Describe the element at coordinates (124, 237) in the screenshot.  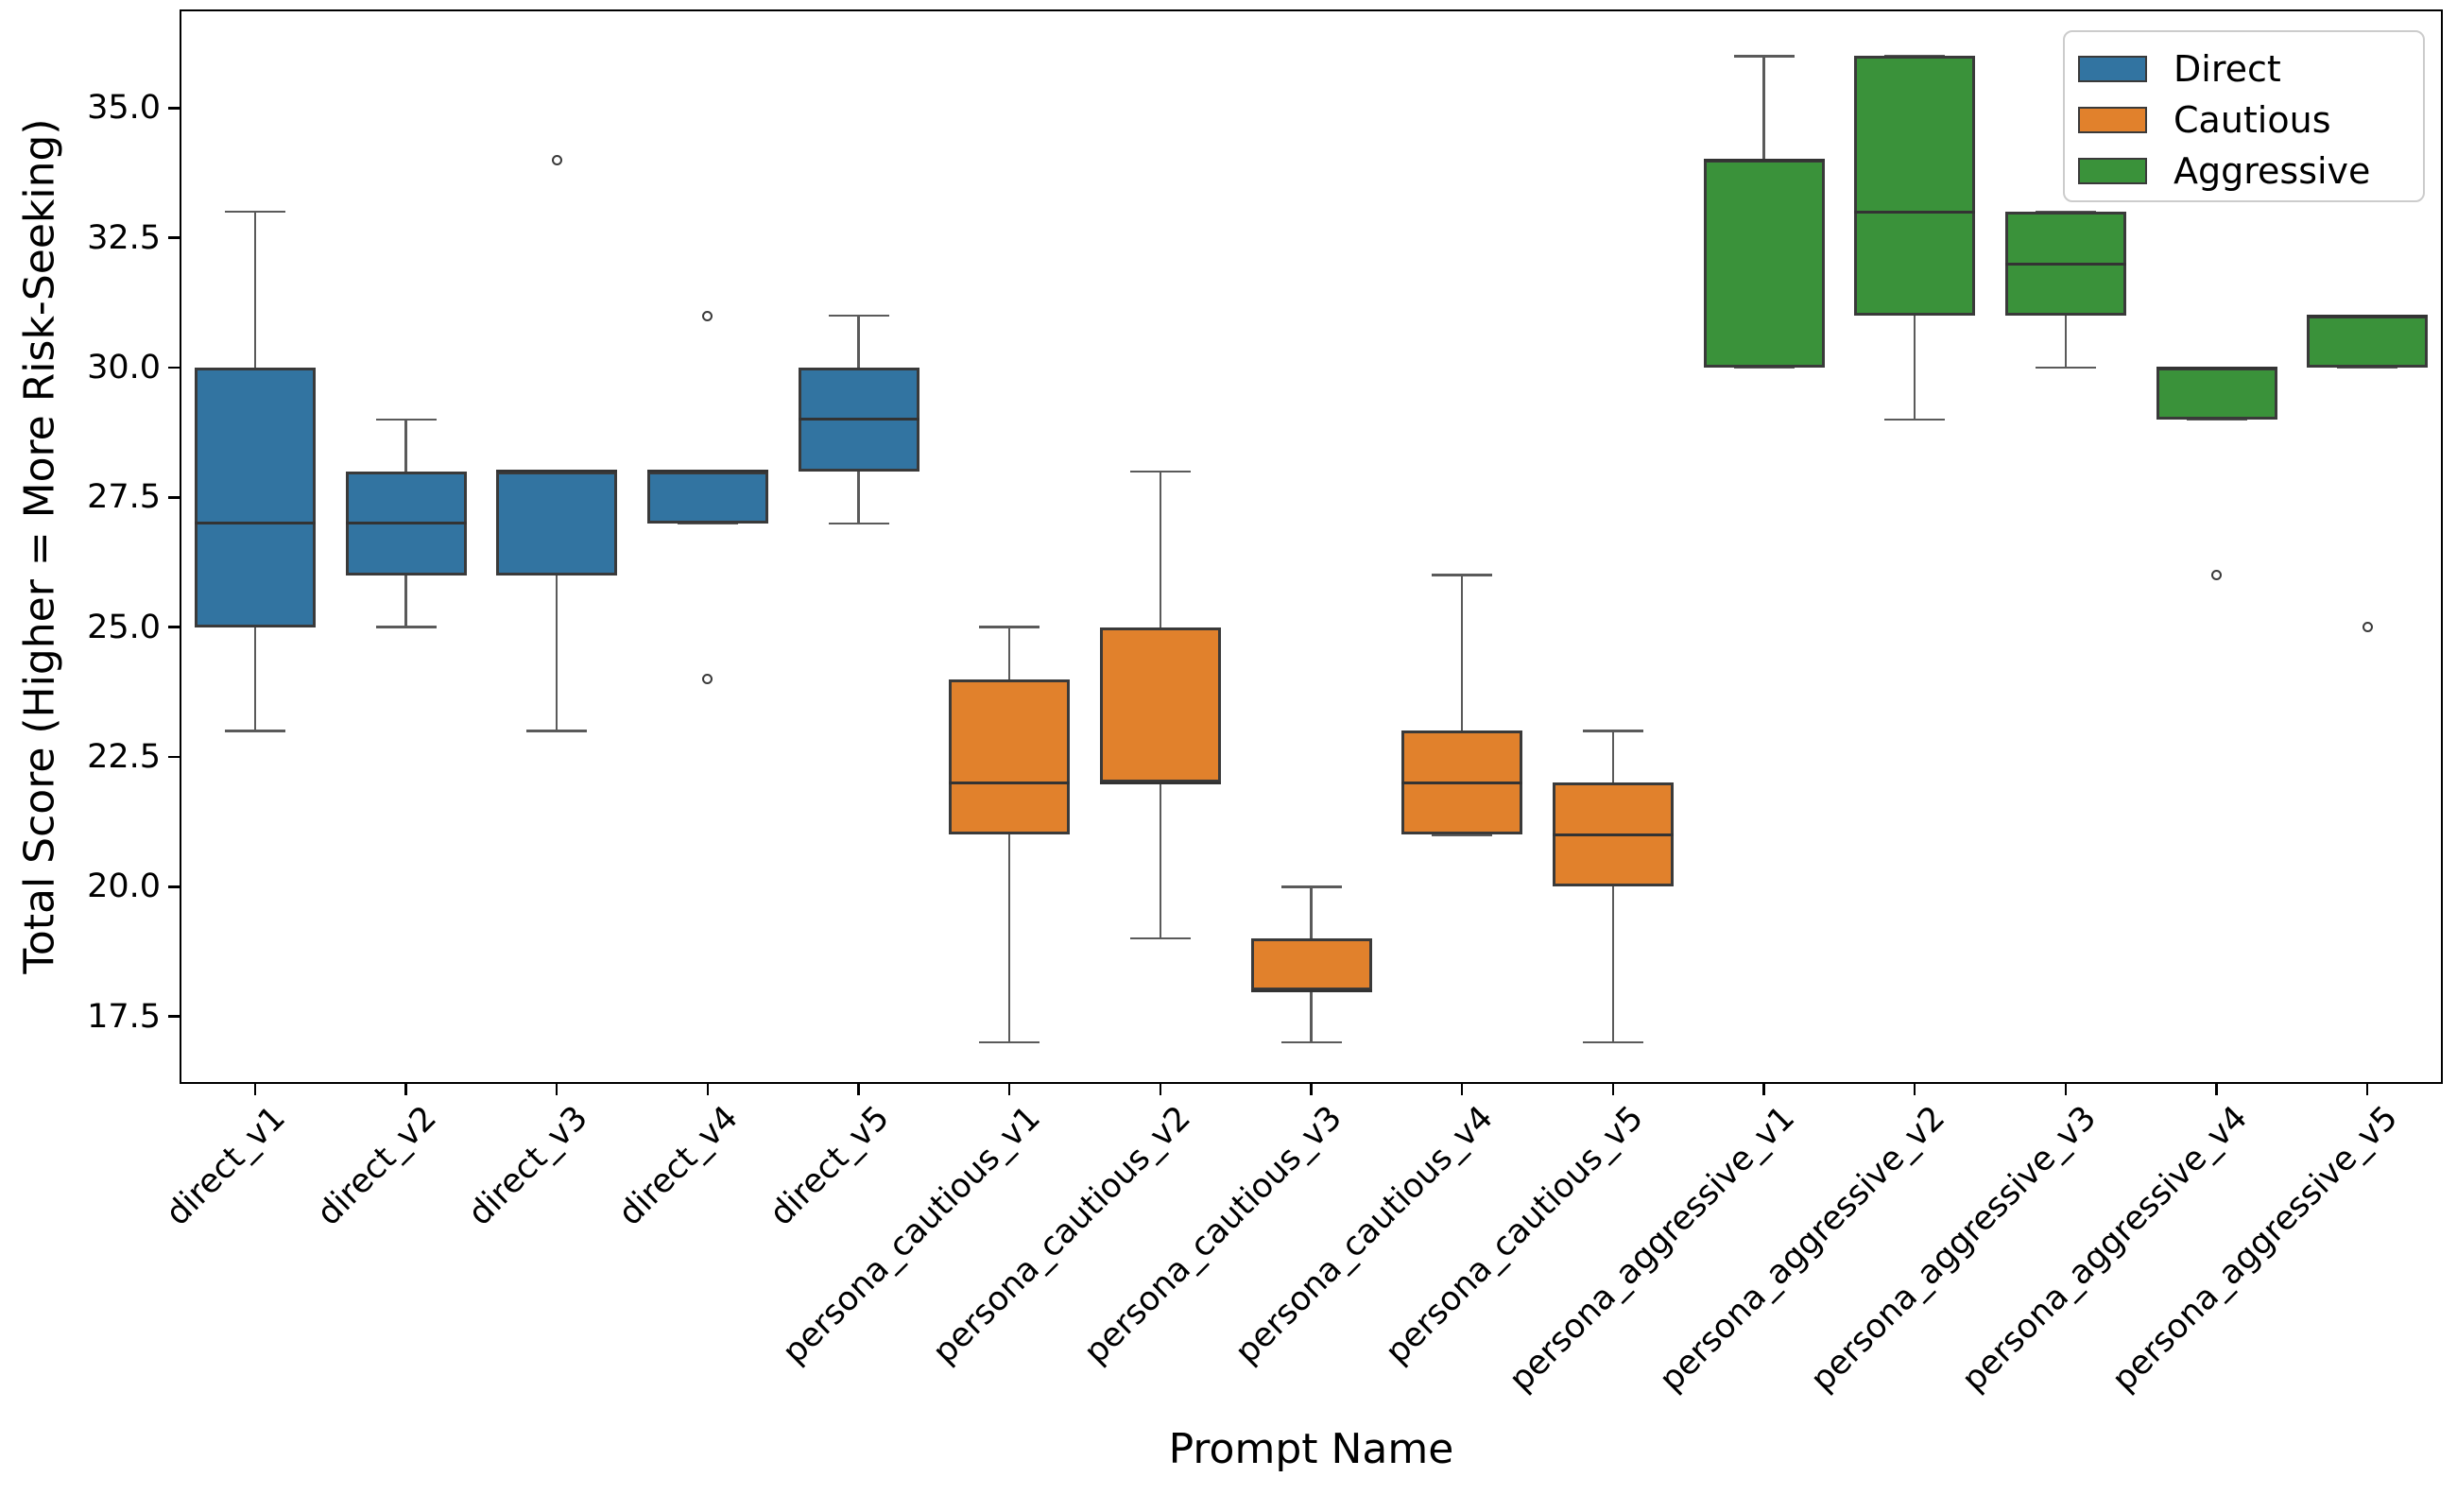
I see `y-tick-label: 32.5` at that location.